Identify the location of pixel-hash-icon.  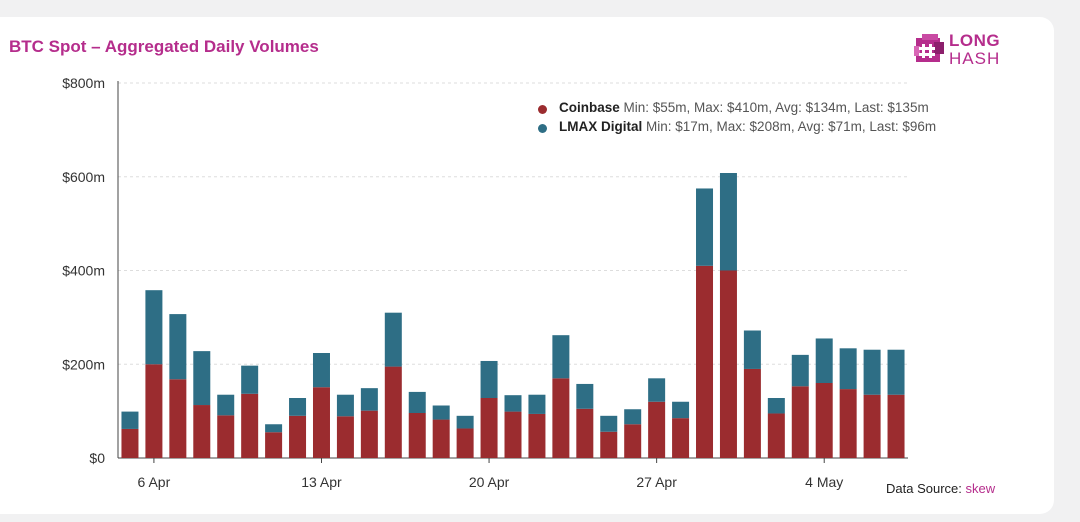
(929, 48).